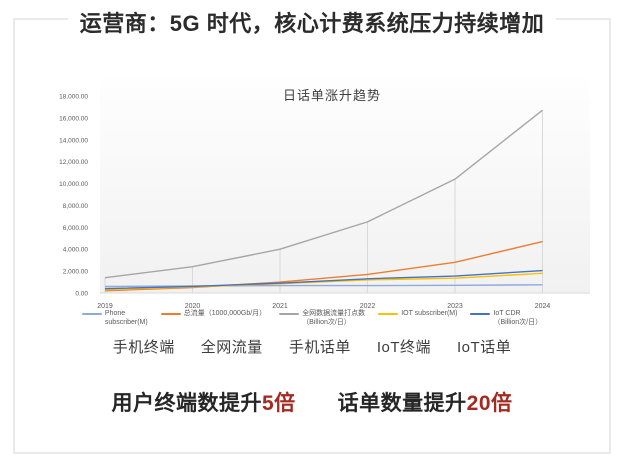  What do you see at coordinates (368, 306) in the screenshot?
I see `x-axis-tick-label: 2022` at bounding box center [368, 306].